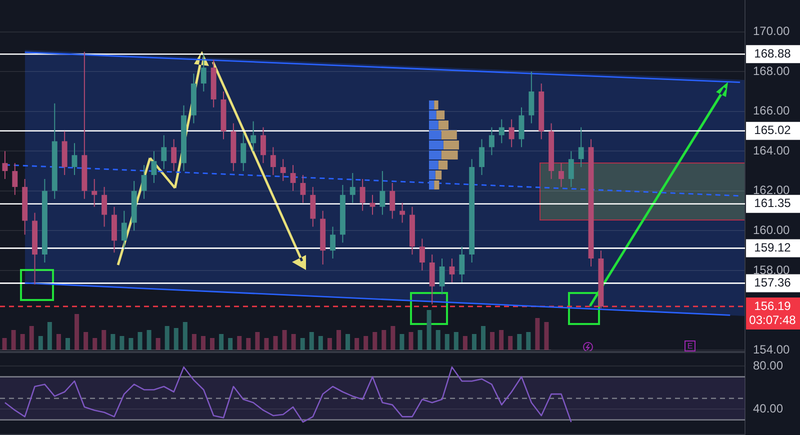 The height and width of the screenshot is (435, 800). I want to click on y-tick-label: 168.00, so click(771, 71).